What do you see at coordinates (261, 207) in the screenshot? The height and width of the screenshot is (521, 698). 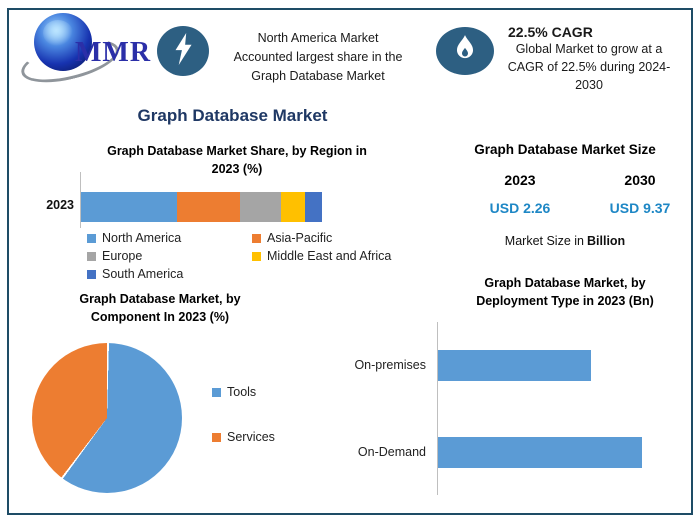 I see `bar-segment-europe` at bounding box center [261, 207].